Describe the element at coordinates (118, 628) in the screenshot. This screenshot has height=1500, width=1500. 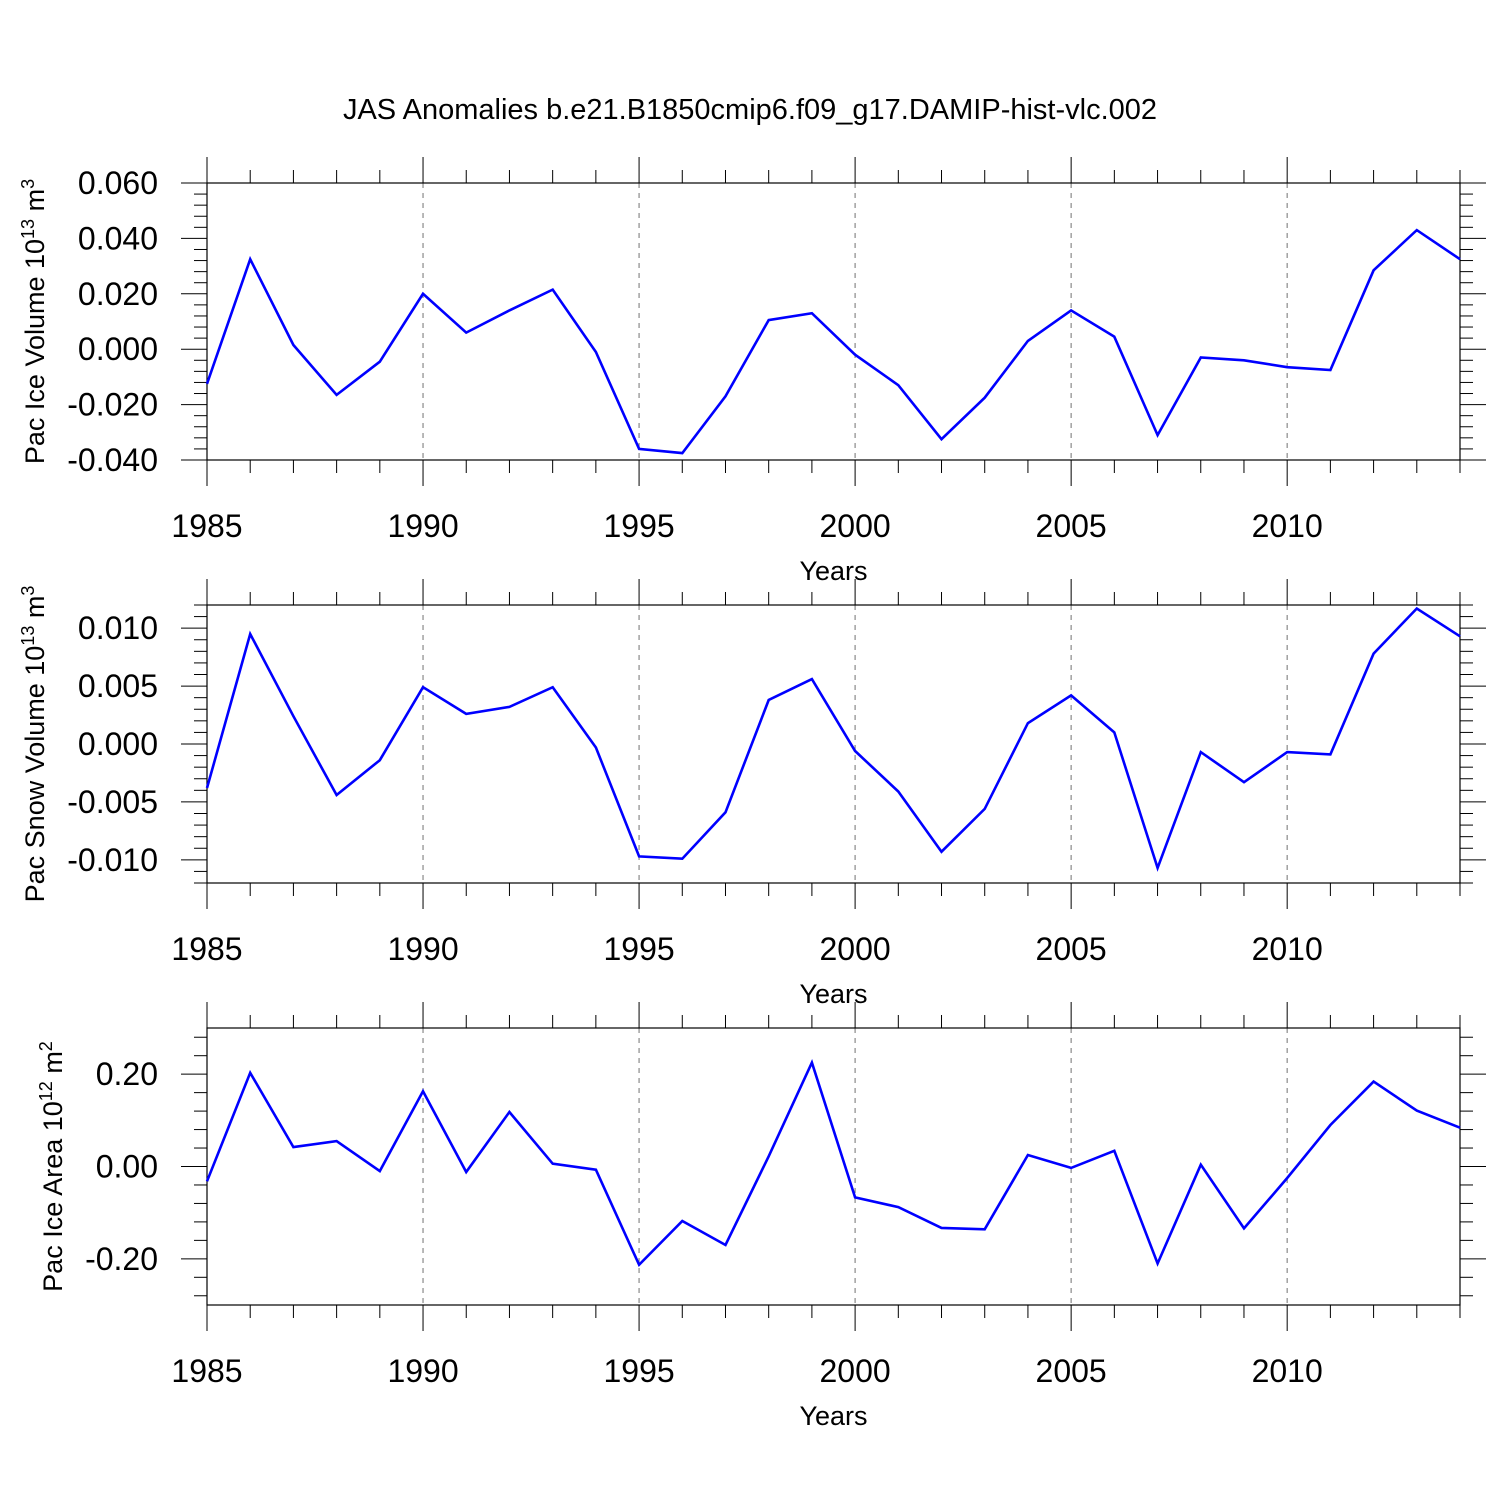
I see `y-tick-label: 0.010` at that location.